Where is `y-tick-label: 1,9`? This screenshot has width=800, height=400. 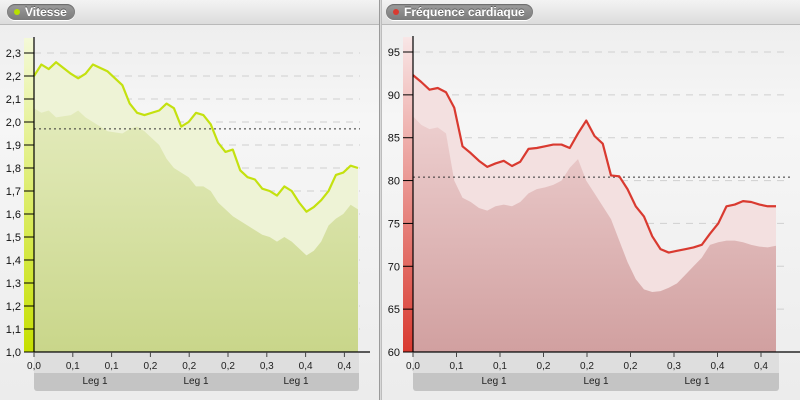 y-tick-label: 1,9 is located at coordinates (13, 146).